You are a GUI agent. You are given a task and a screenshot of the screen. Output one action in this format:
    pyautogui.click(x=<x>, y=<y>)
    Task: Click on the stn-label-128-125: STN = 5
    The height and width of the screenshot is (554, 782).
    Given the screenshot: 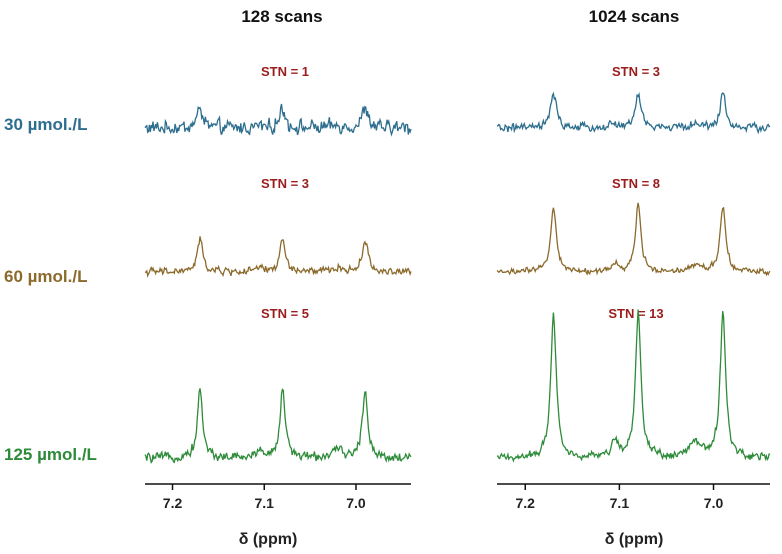 What is the action you would take?
    pyautogui.click(x=285, y=313)
    